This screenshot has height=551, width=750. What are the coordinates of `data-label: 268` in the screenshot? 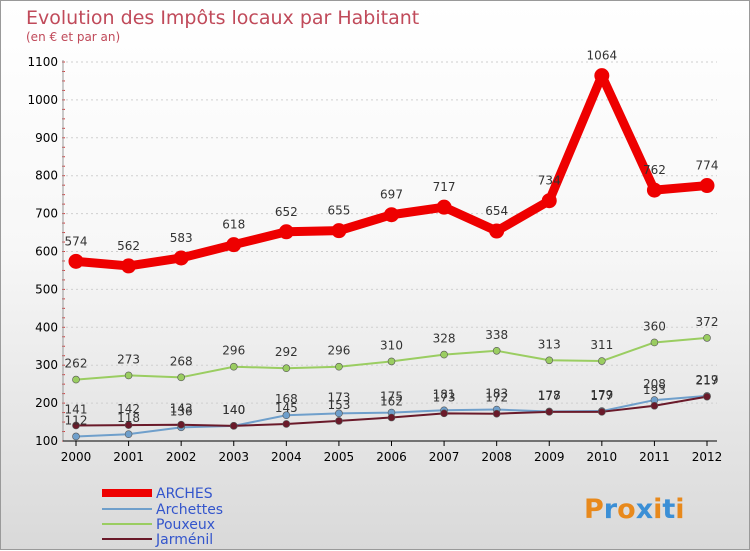 It's located at (181, 361).